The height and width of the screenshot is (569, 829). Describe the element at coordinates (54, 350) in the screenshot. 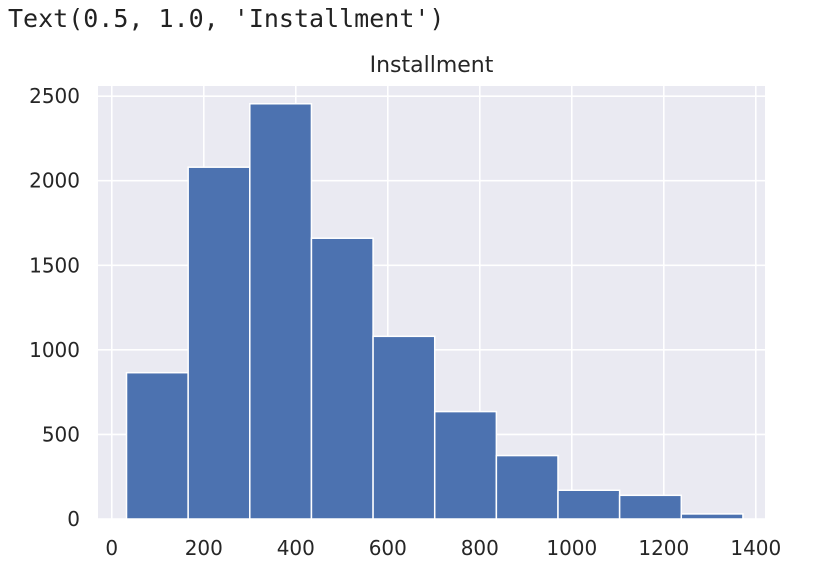

I see `y-tick-label: 1000` at that location.